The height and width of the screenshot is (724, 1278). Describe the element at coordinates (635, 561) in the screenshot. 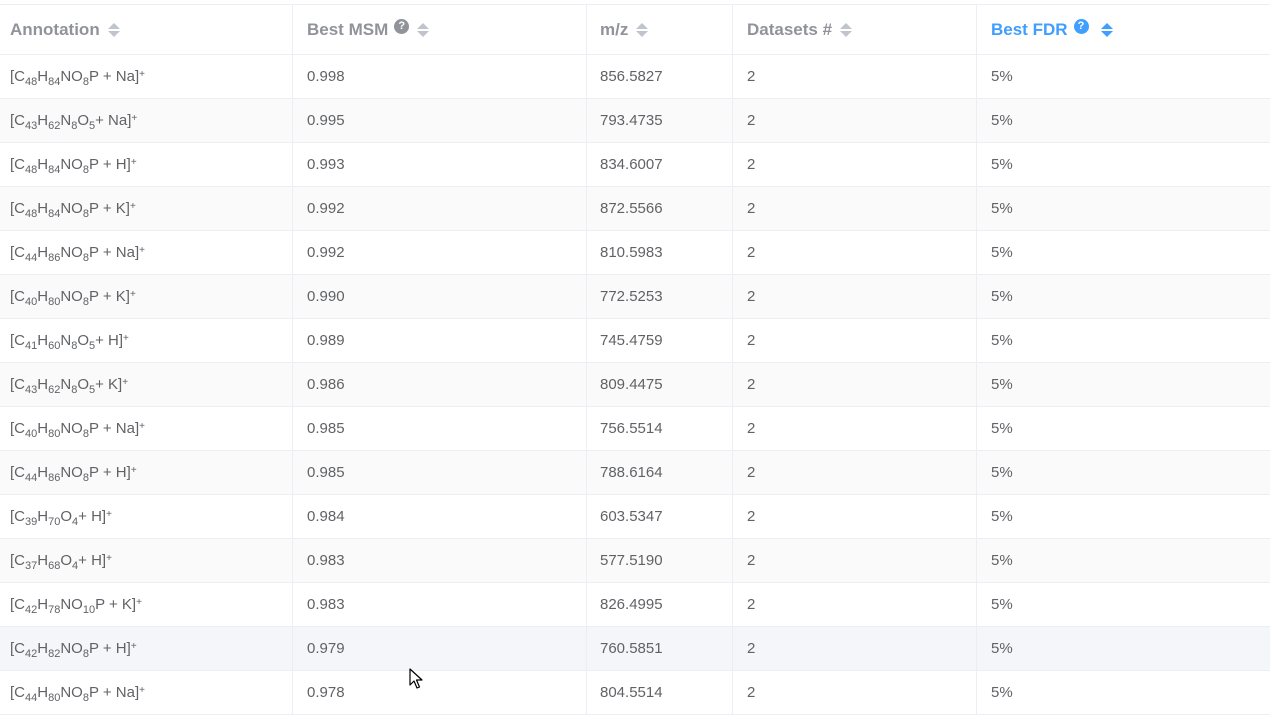

I see `table-row: [C 37 H 68 O 4 + H] +0.983 577.5190 2 5%` at that location.